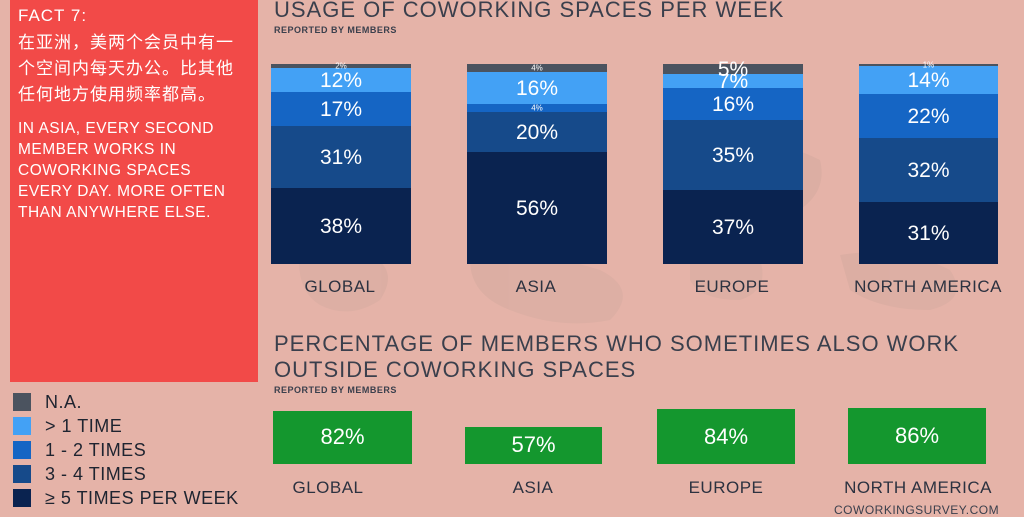 This screenshot has height=517, width=1024. I want to click on stack-segment-label: 14%, so click(928, 80).